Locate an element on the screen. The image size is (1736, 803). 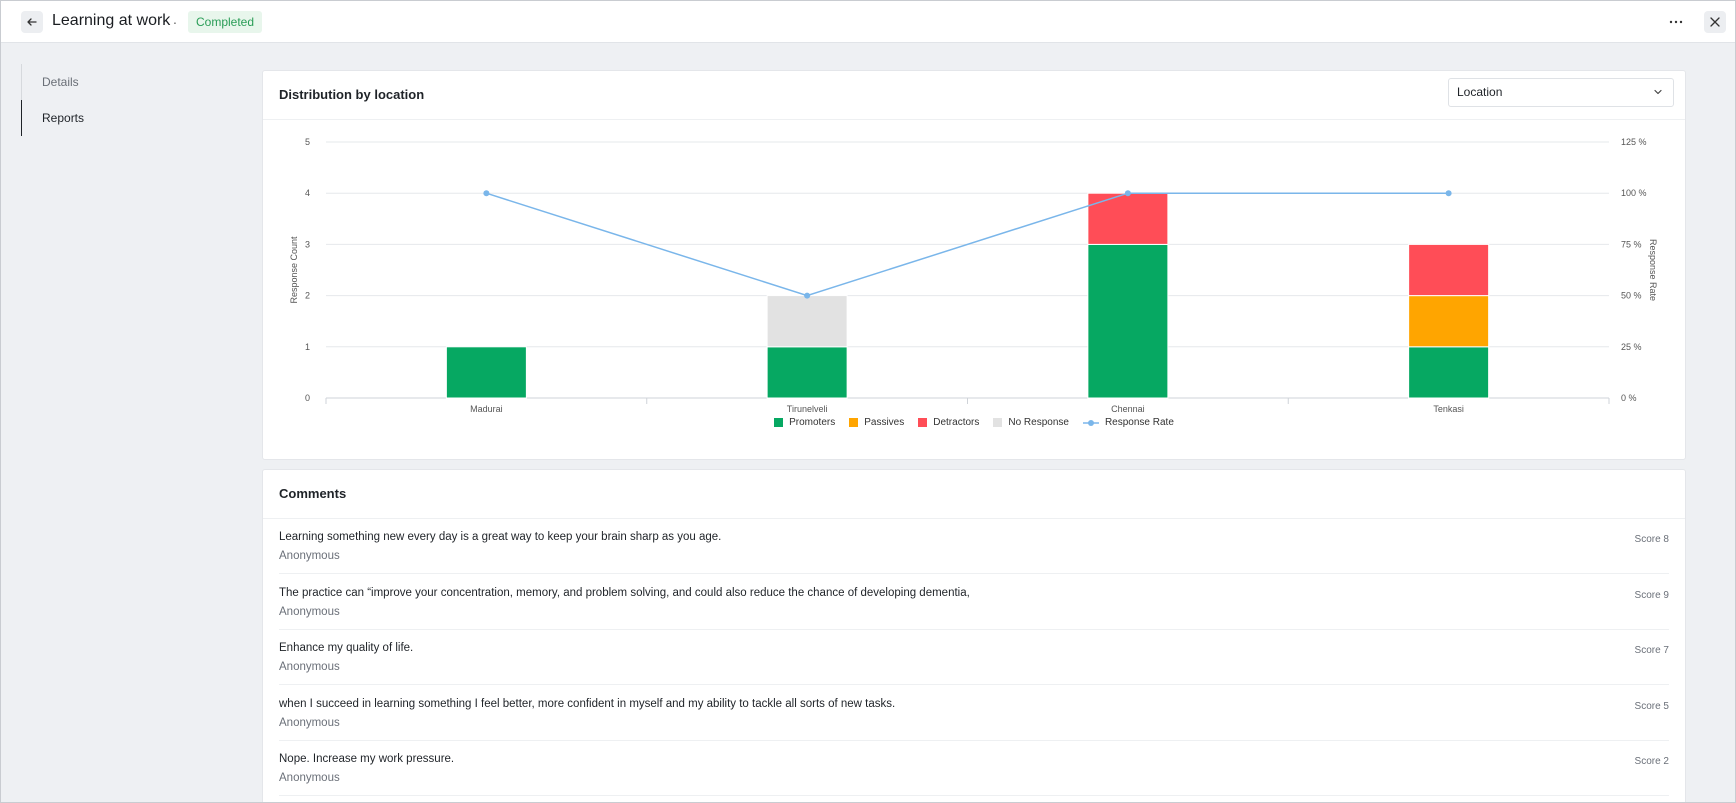
y-tick-label: 0 is located at coordinates (307, 398).